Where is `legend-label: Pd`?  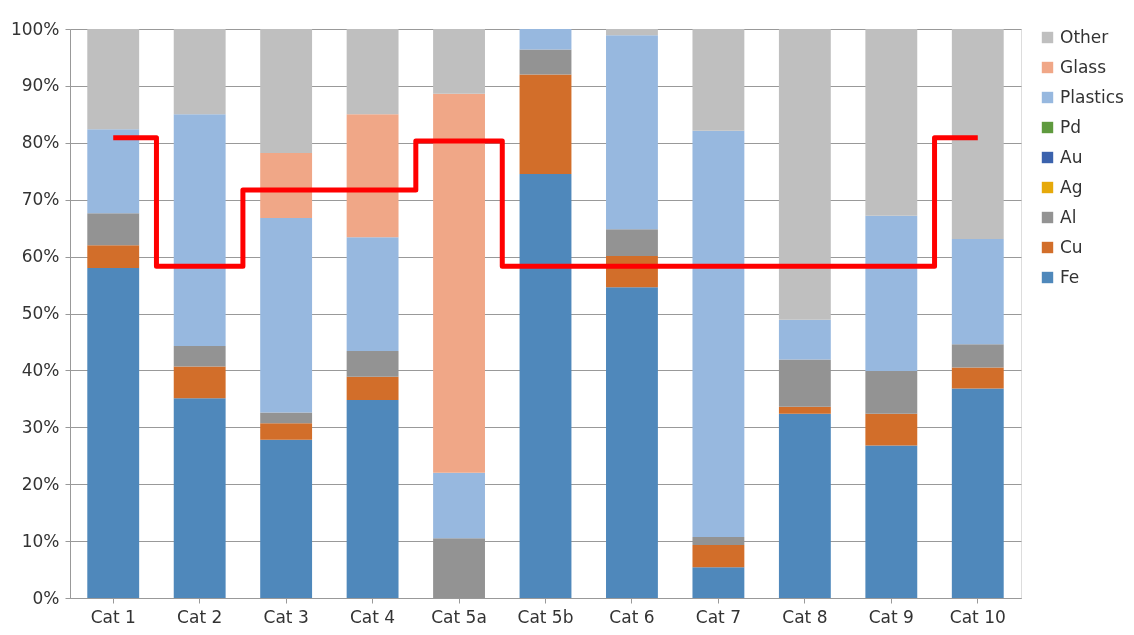
legend-label: Pd is located at coordinates (1071, 126).